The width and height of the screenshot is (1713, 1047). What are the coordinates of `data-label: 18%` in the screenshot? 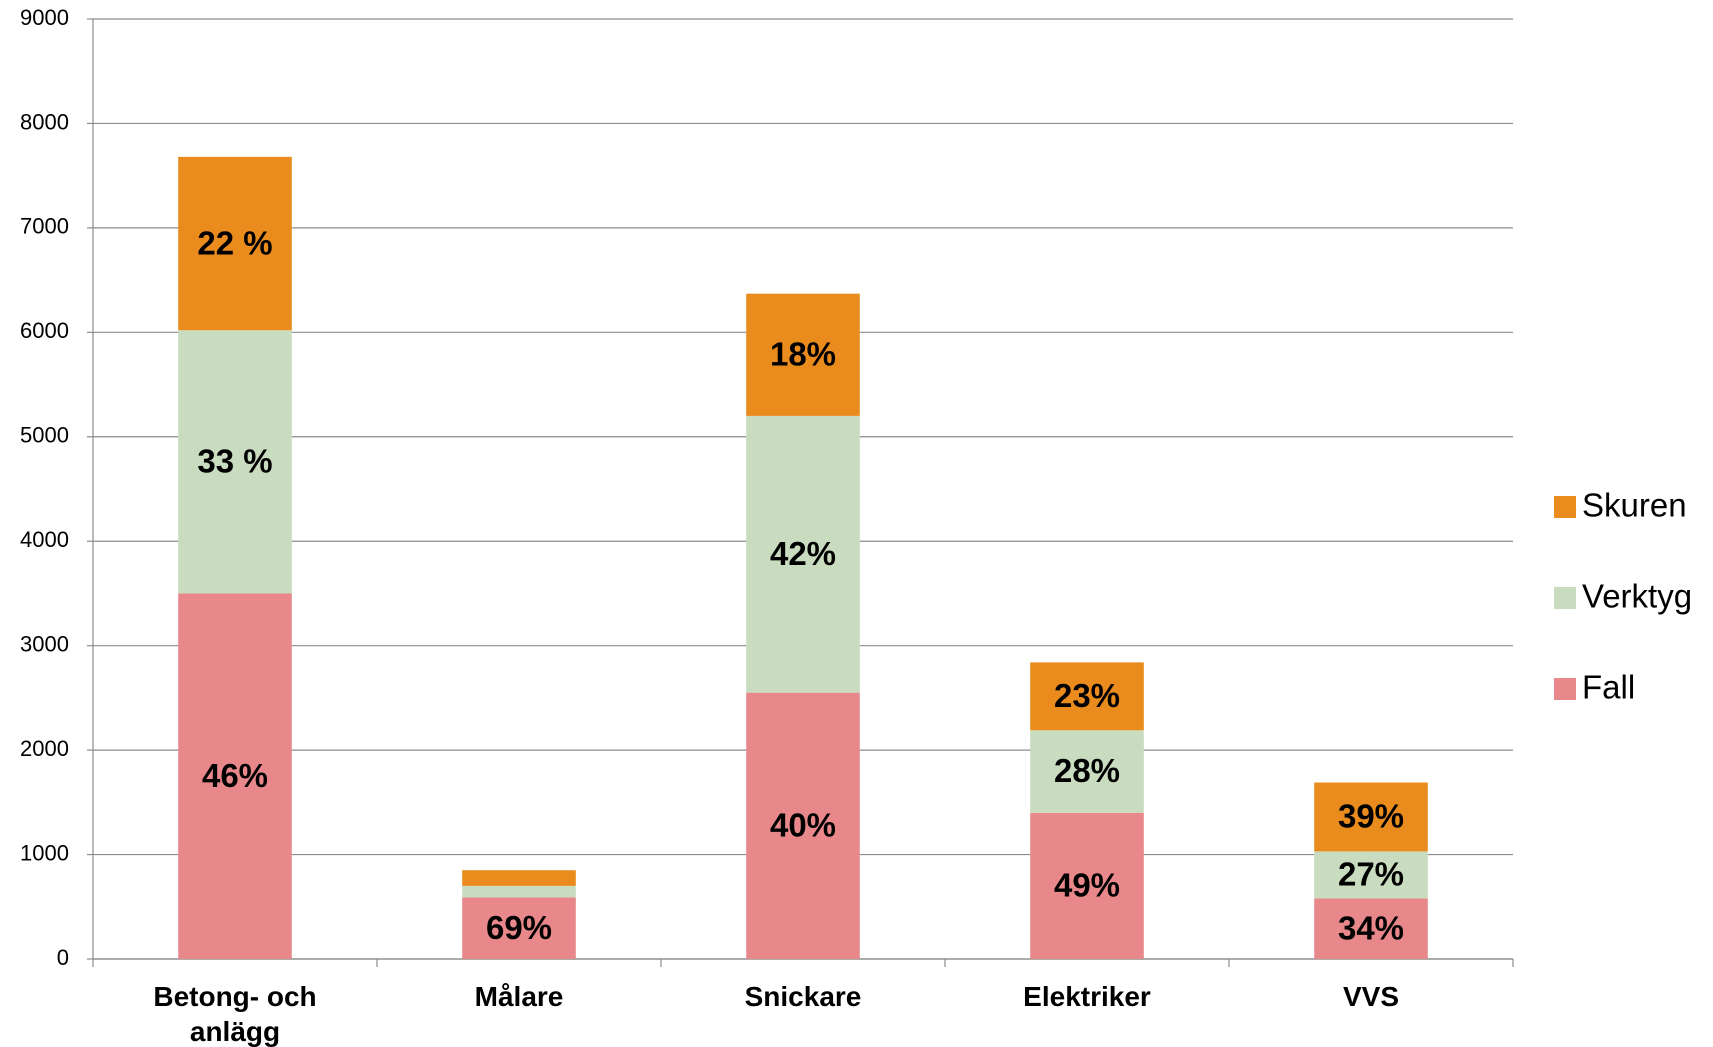 It's located at (803, 354).